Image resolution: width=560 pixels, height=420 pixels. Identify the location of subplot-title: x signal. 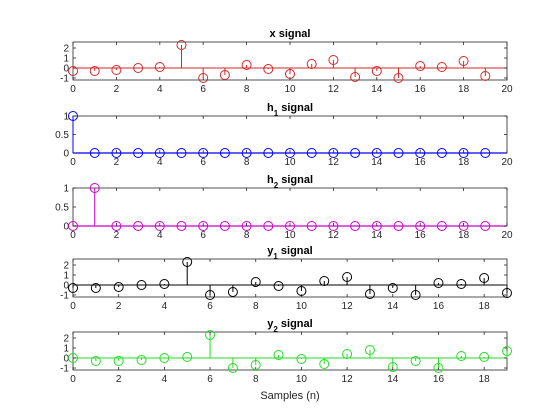
(290, 34).